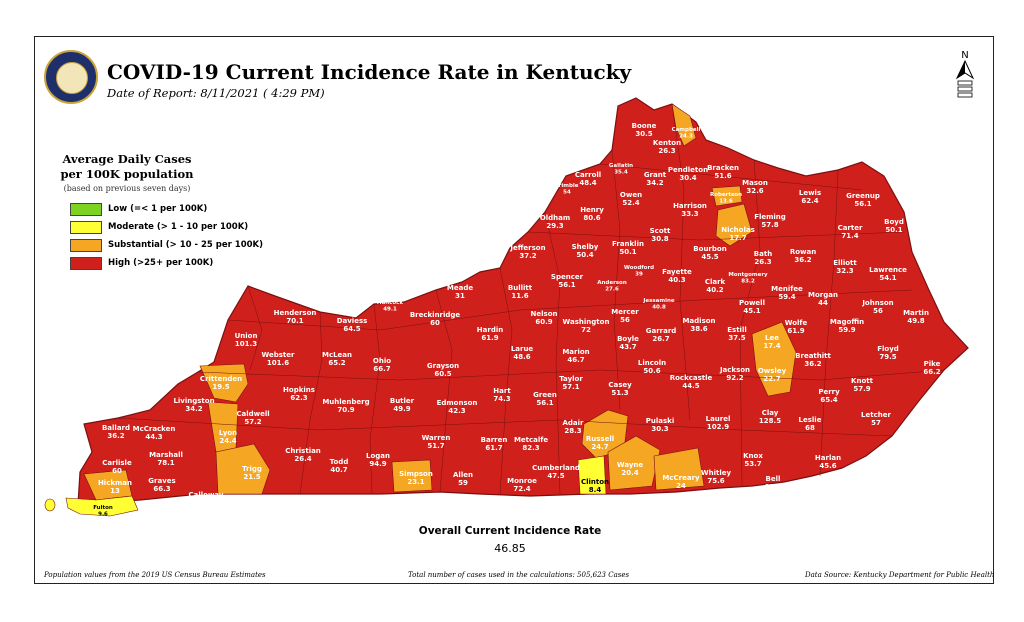 The image size is (1024, 622). What do you see at coordinates (916, 313) in the screenshot?
I see `county-label-martin: Martin` at bounding box center [916, 313].